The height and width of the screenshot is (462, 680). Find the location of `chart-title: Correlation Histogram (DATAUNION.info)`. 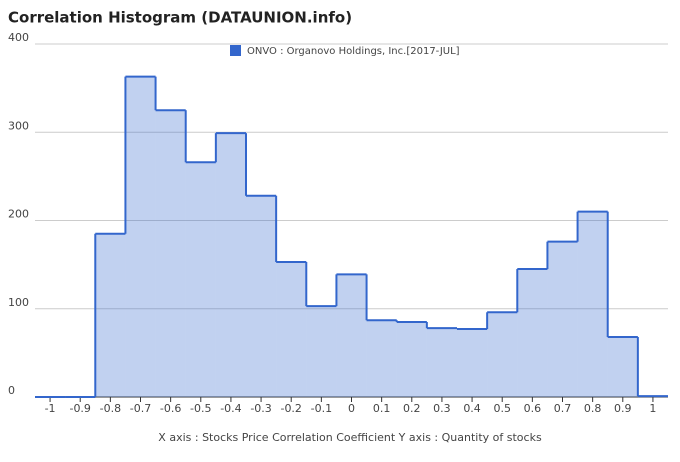

chart-title: Correlation Histogram (DATAUNION.info) is located at coordinates (180, 18).